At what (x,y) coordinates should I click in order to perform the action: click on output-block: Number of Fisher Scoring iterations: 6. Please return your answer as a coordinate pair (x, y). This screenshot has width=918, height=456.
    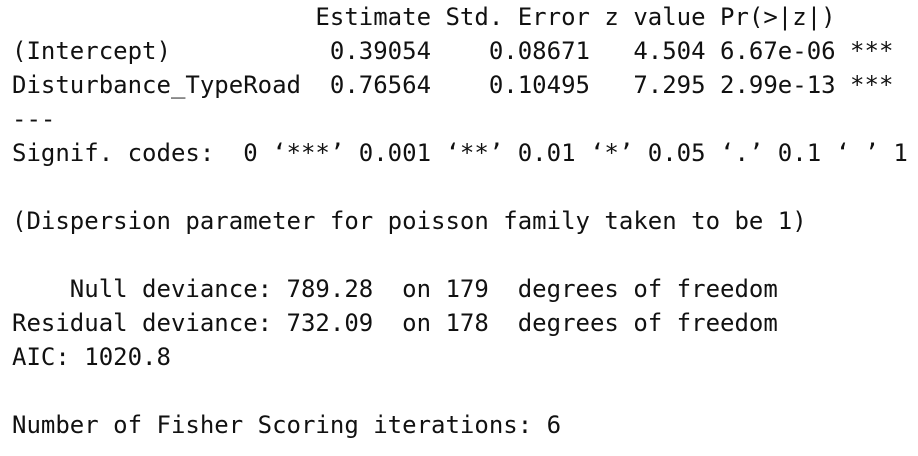
    Looking at the image, I should click on (465, 425).